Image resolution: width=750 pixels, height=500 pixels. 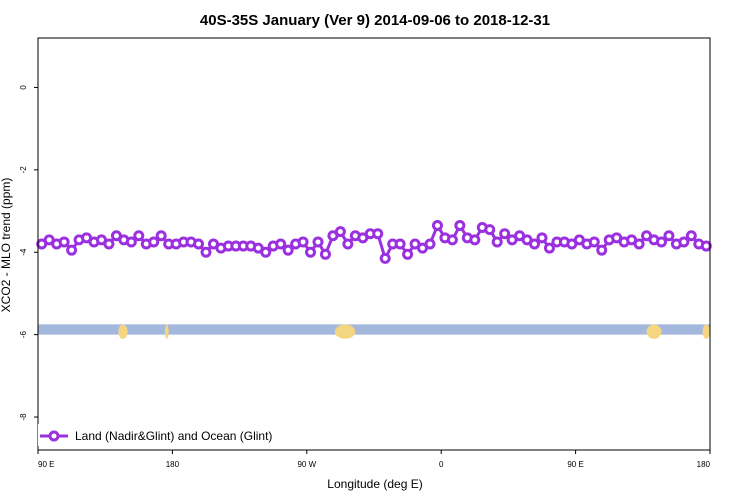 I want to click on land-ocean-band, so click(x=374, y=331).